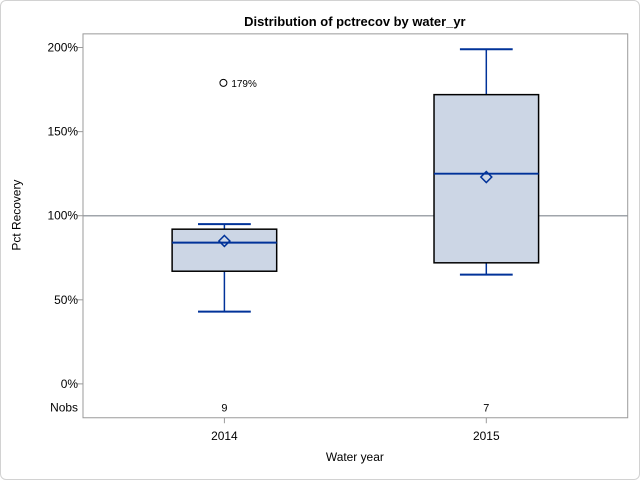  Describe the element at coordinates (486, 408) in the screenshot. I see `nobs-value: 7` at that location.